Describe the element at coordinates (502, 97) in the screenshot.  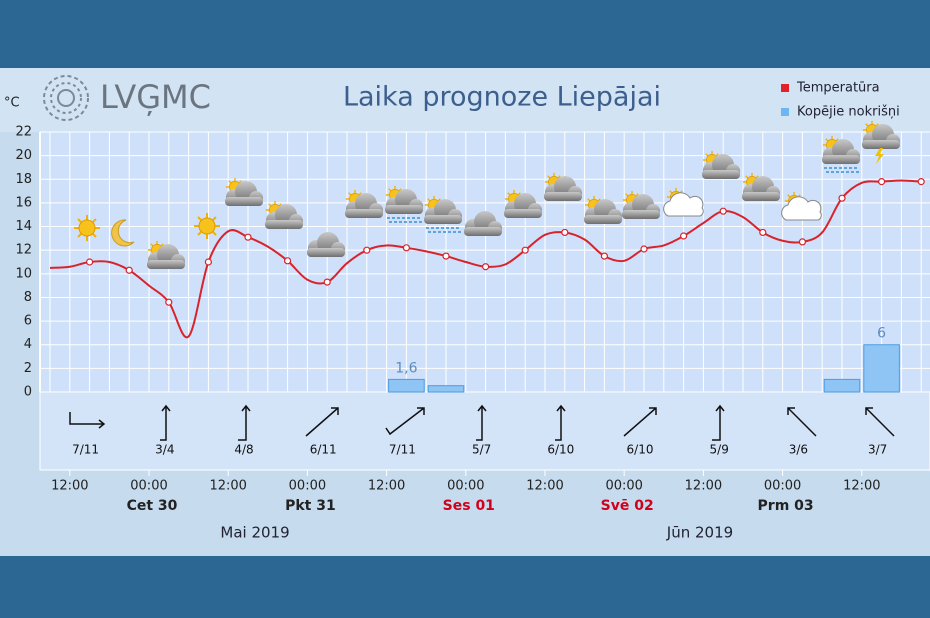
I see `chart-title: Laika prognoze Liepājai` at that location.